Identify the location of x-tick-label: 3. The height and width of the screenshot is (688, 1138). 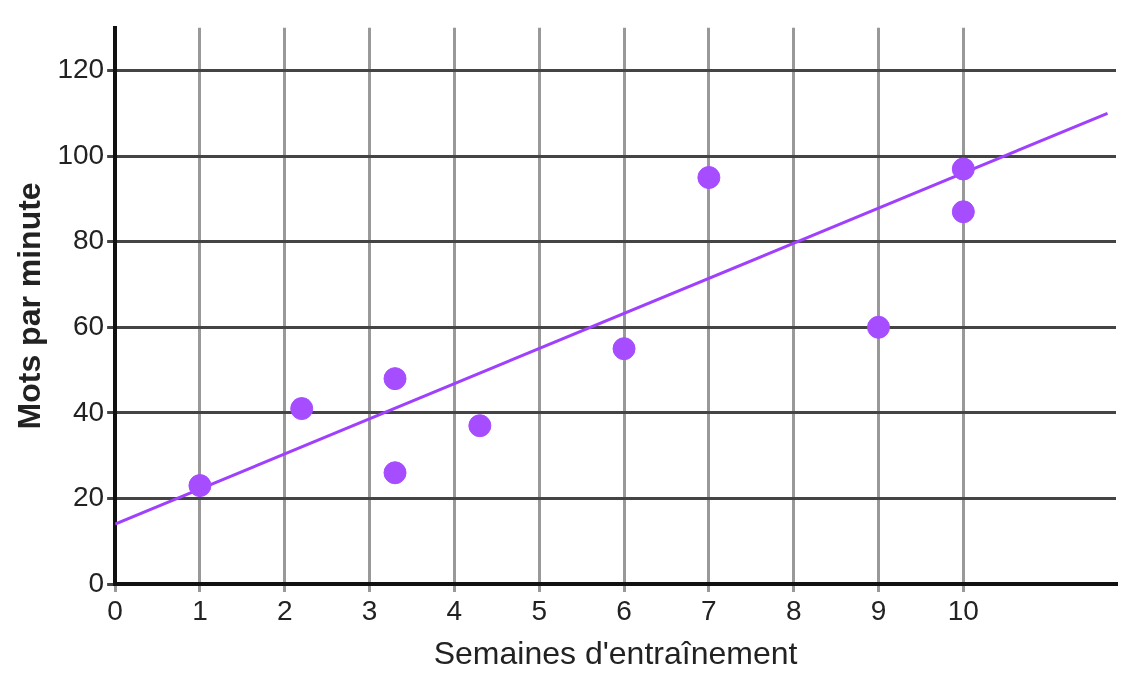
(369, 610).